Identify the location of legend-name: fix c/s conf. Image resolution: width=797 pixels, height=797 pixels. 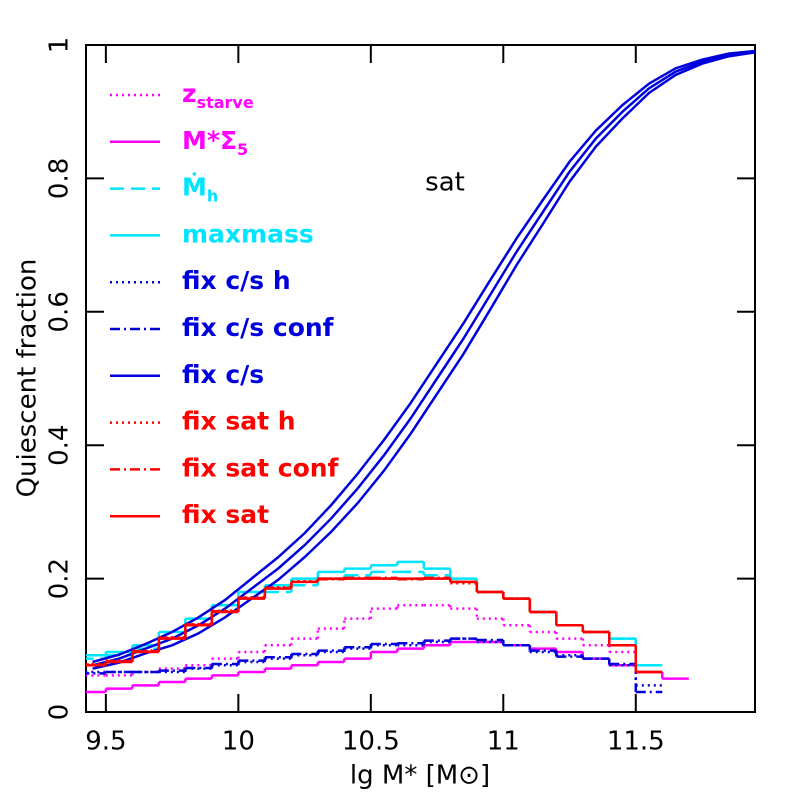
(258, 327).